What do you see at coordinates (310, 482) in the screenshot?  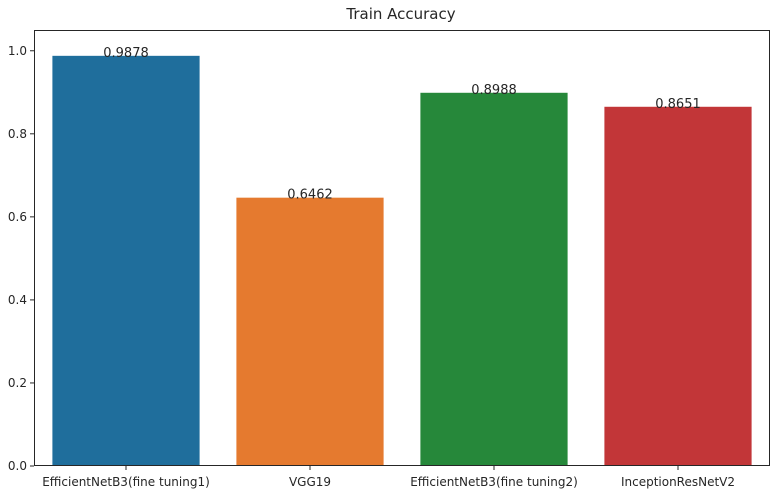 I see `x-tick-label-2: VGG19` at bounding box center [310, 482].